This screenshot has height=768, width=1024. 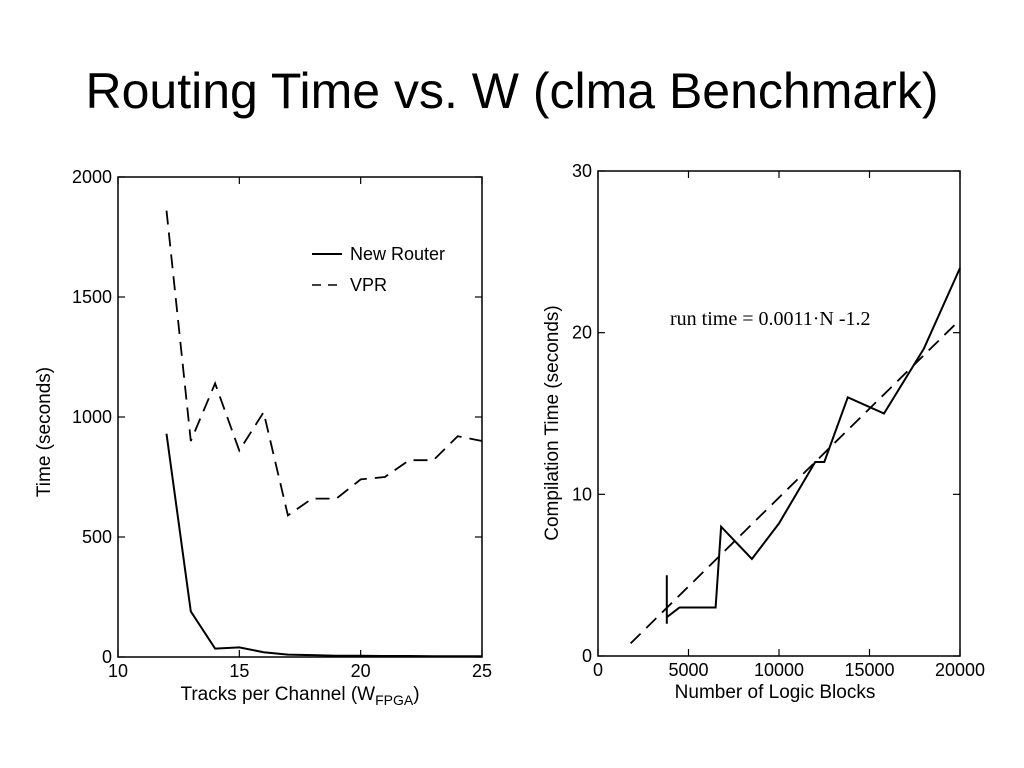 I want to click on series-line-vpr-left, so click(x=324, y=363).